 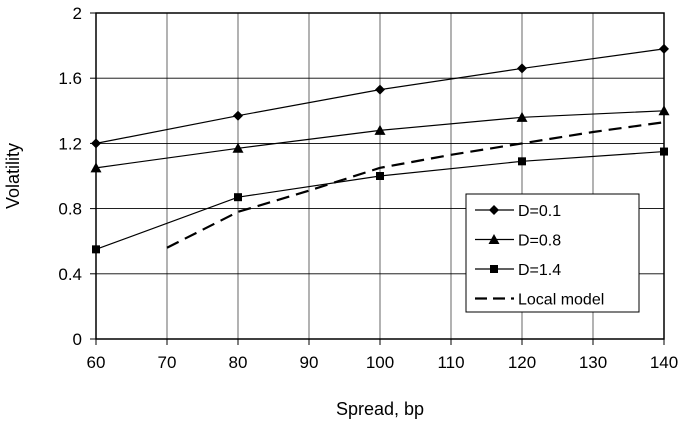 I want to click on x-tick-label: 70, so click(x=167, y=362).